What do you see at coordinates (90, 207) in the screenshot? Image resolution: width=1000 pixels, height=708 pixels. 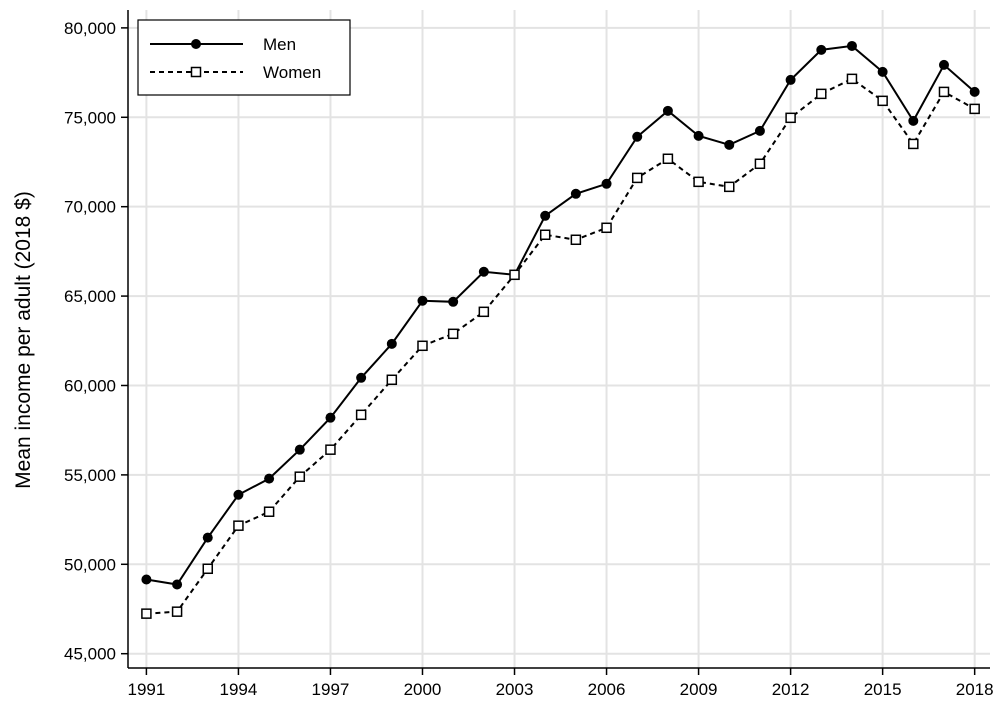 I see `y-tick-label: 70,000` at bounding box center [90, 207].